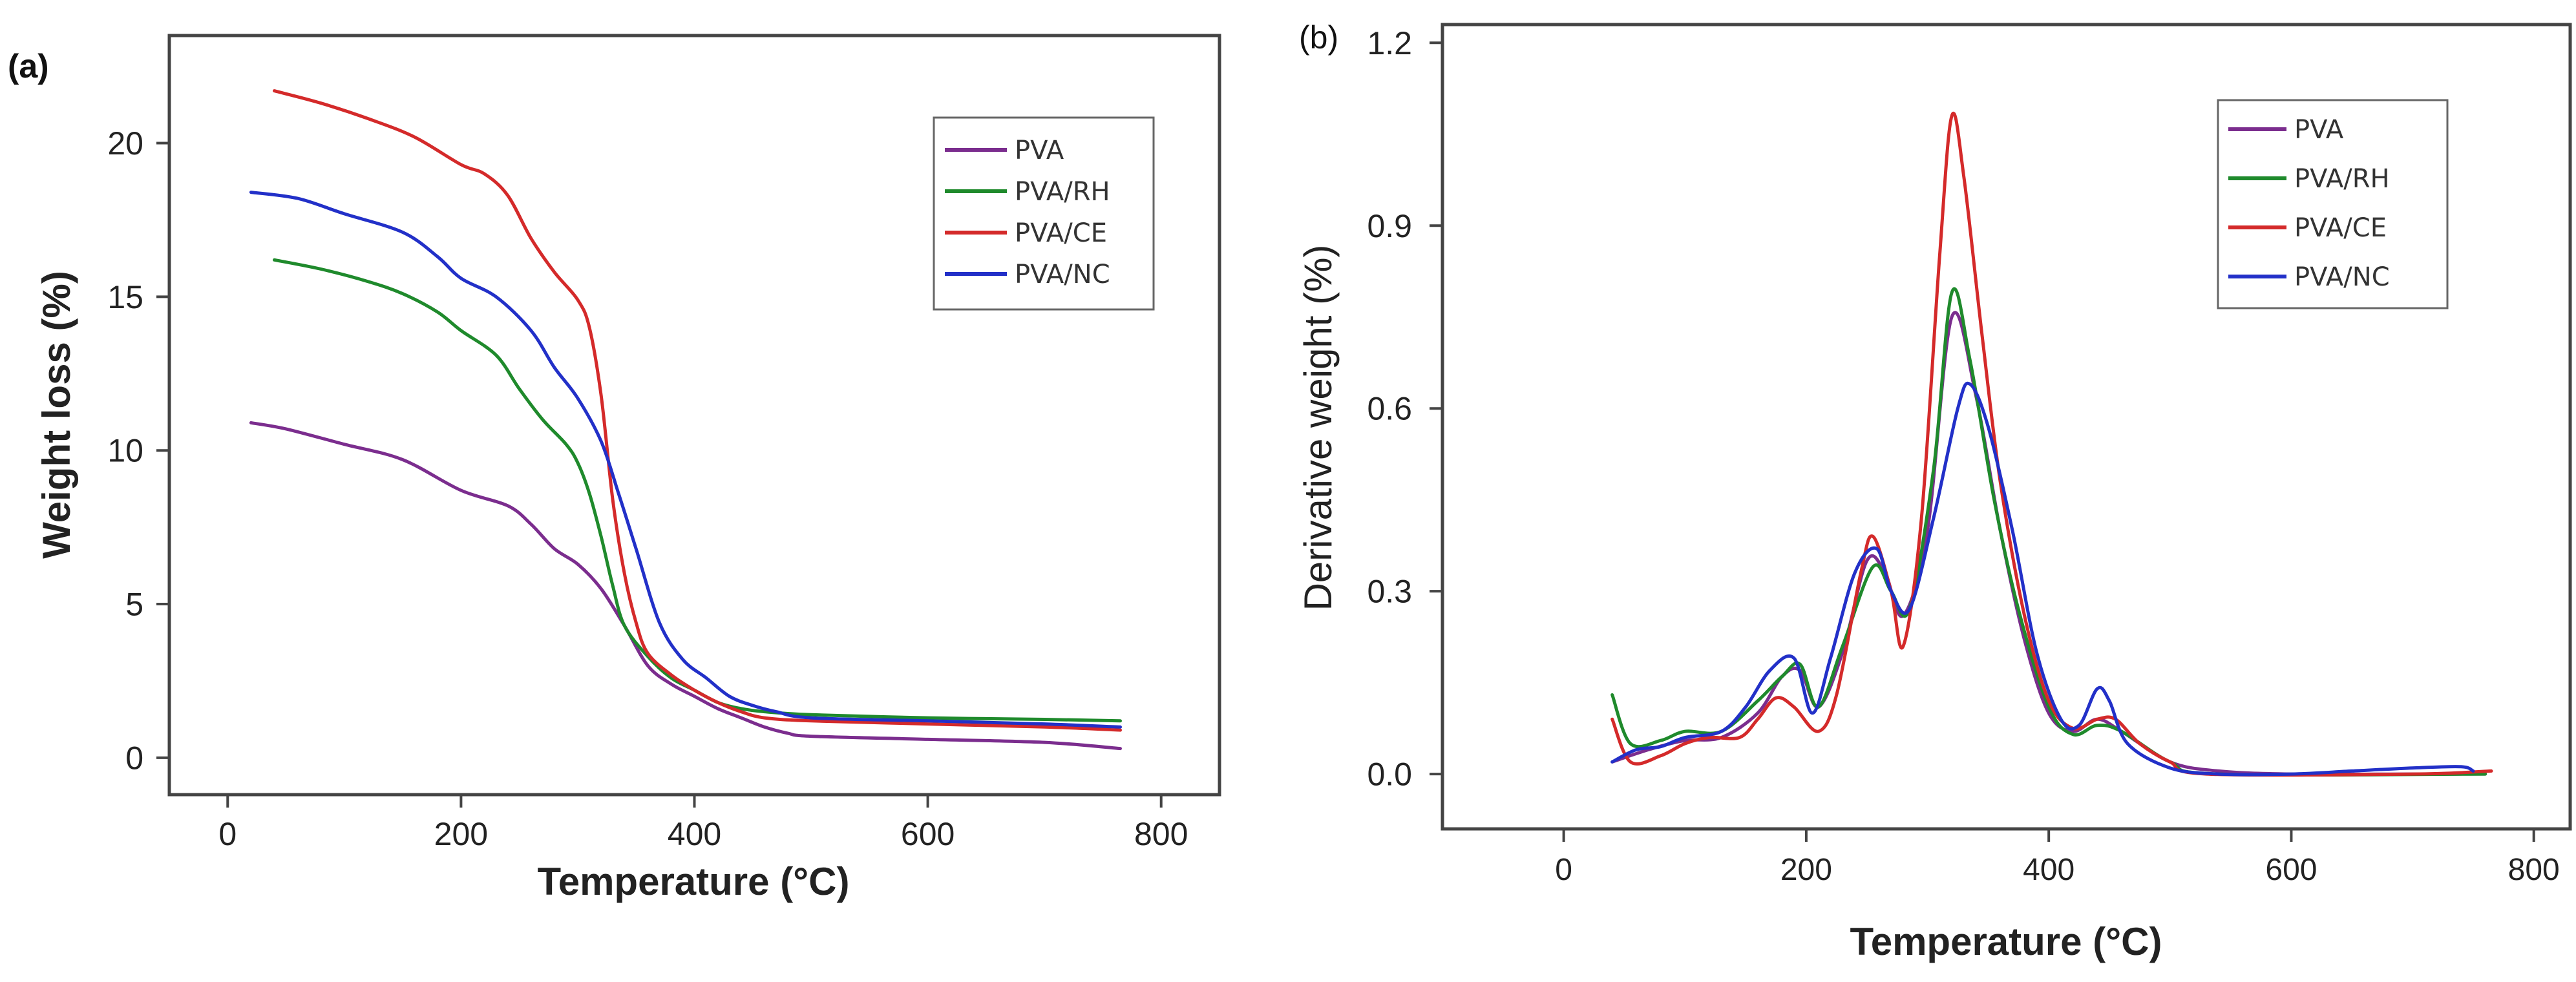  What do you see at coordinates (1044, 213) in the screenshot?
I see `legend-a: PVA PVA/RH PVA/CE PVA/NC` at bounding box center [1044, 213].